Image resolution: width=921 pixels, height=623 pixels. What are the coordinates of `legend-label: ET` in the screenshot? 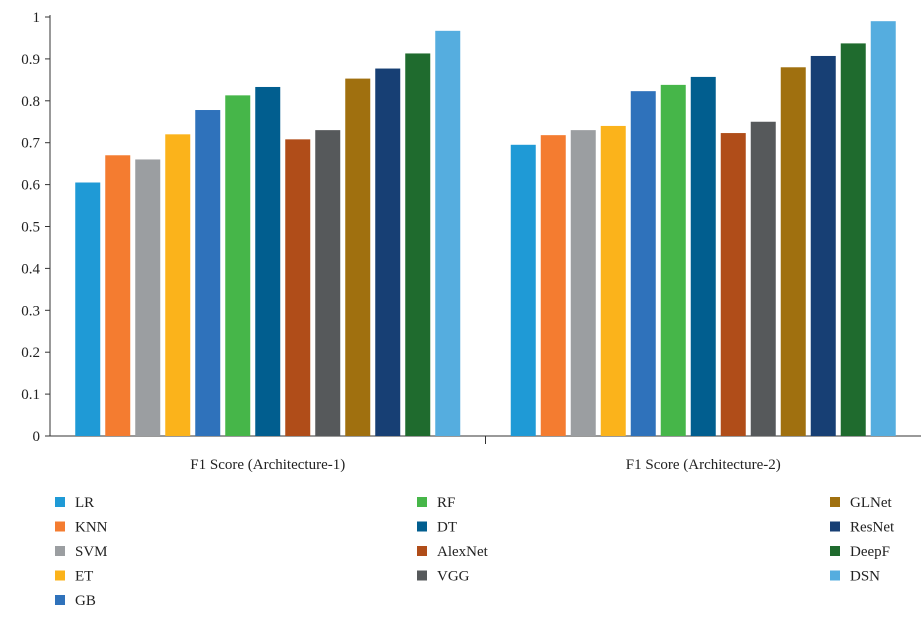 It's located at (84, 577).